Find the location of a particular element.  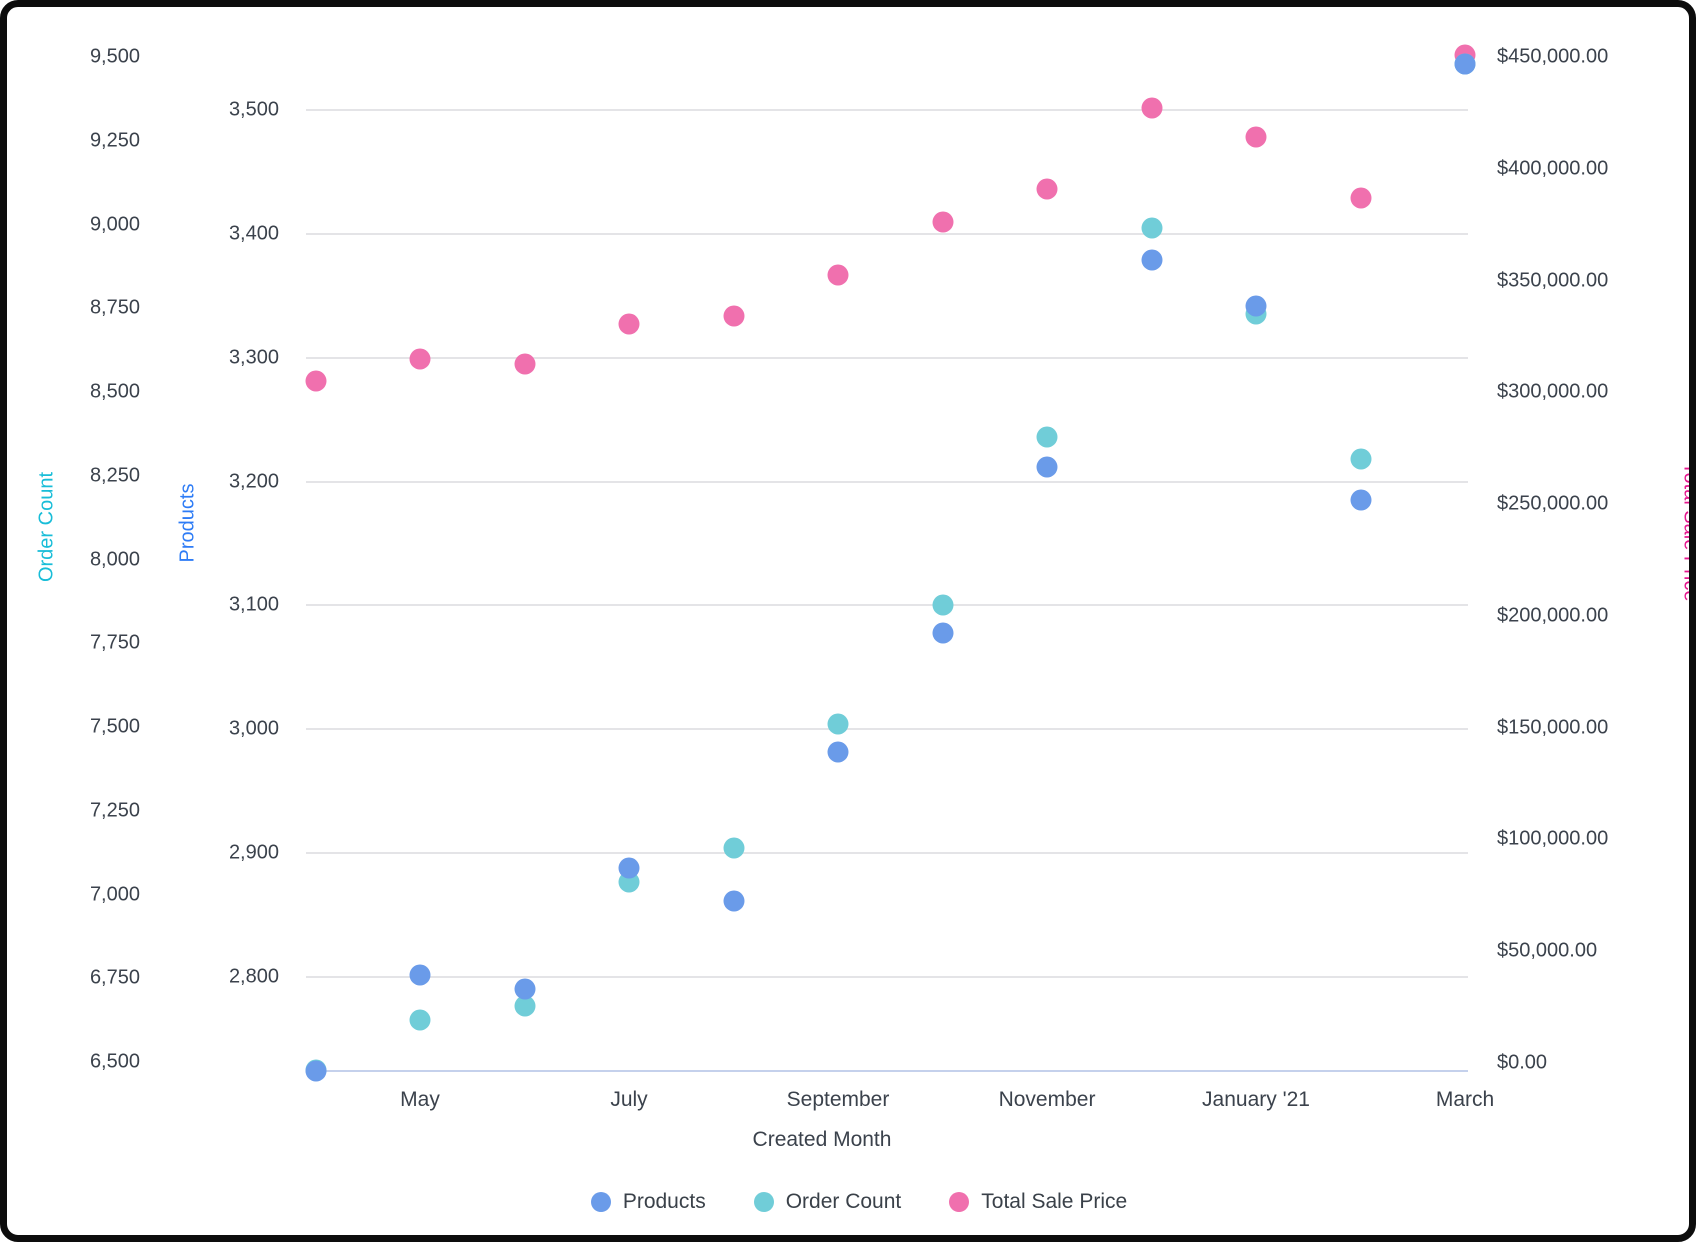

total-sale-price-tick: $350,000.00 is located at coordinates (1553, 280).